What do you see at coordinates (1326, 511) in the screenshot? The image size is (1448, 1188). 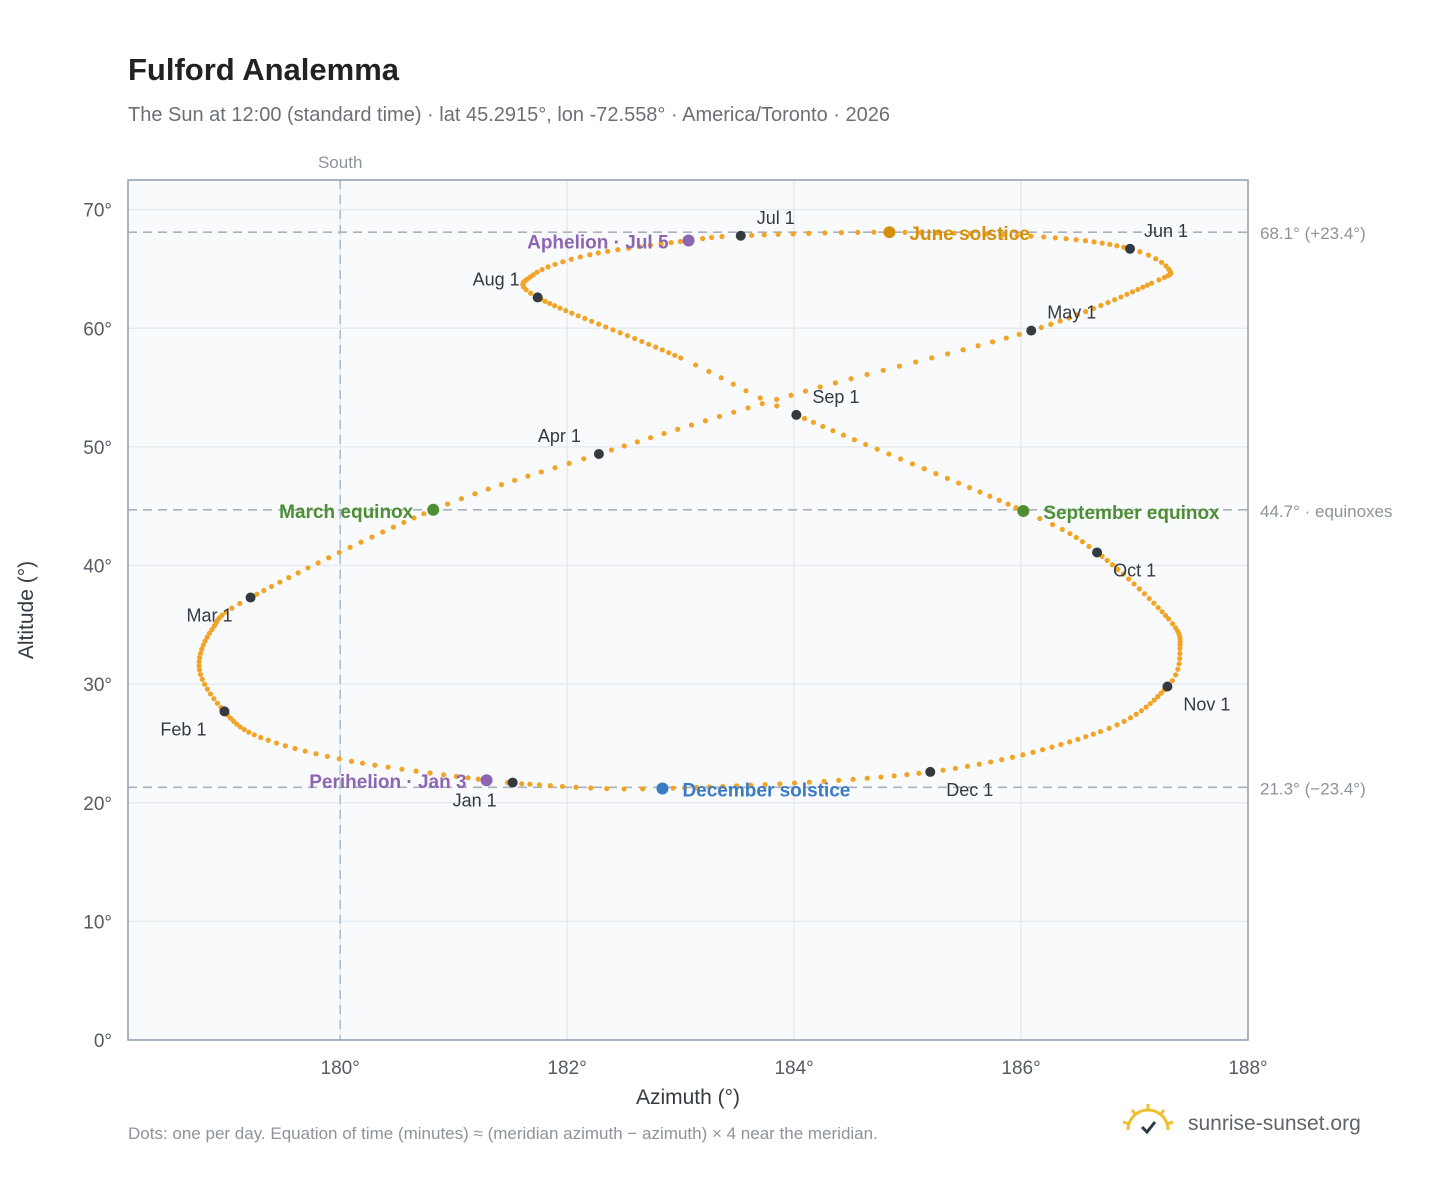 I see `reference-line-label: 44.7° · equinoxes` at bounding box center [1326, 511].